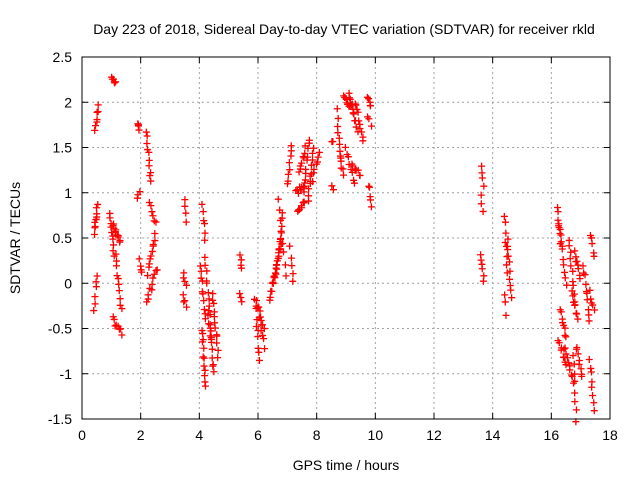 Image resolution: width=640 pixels, height=480 pixels. Describe the element at coordinates (348, 435) in the screenshot. I see `x-tick-labels: 0 2 4 6 8 10 12 14 16 18` at that location.